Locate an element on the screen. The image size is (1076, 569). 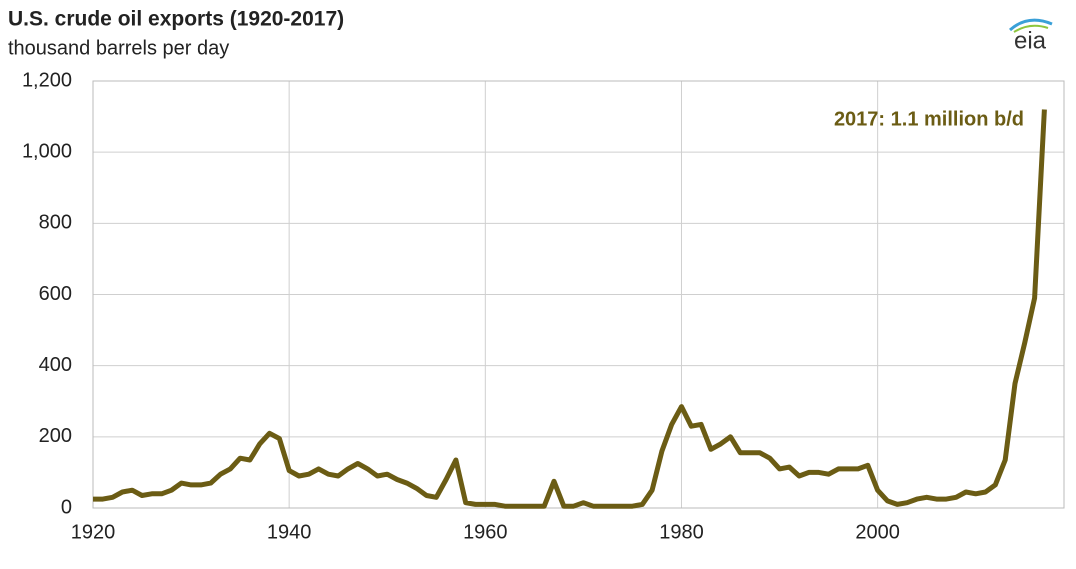
x-tick-label: 1920 is located at coordinates (93, 532).